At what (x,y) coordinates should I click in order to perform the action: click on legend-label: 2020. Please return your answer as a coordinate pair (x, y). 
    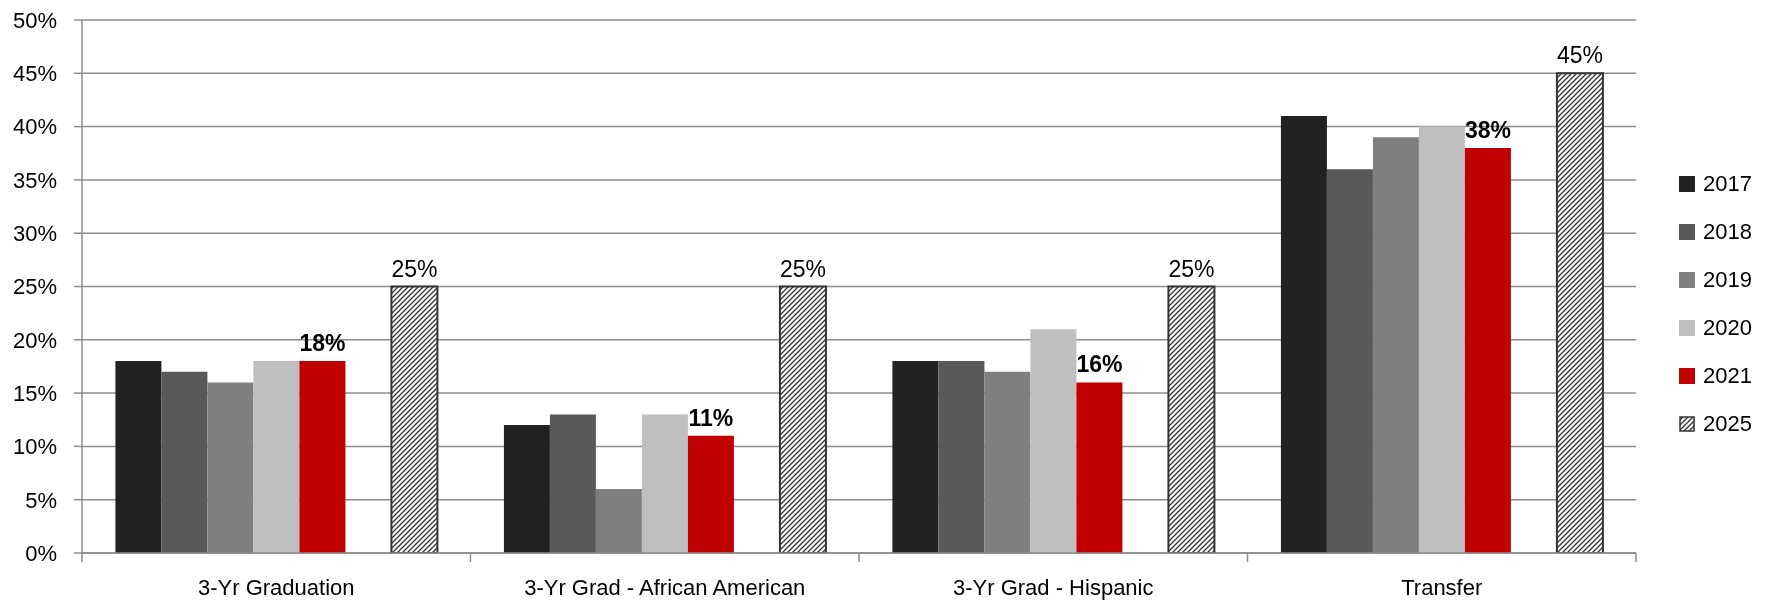
    Looking at the image, I should click on (1727, 327).